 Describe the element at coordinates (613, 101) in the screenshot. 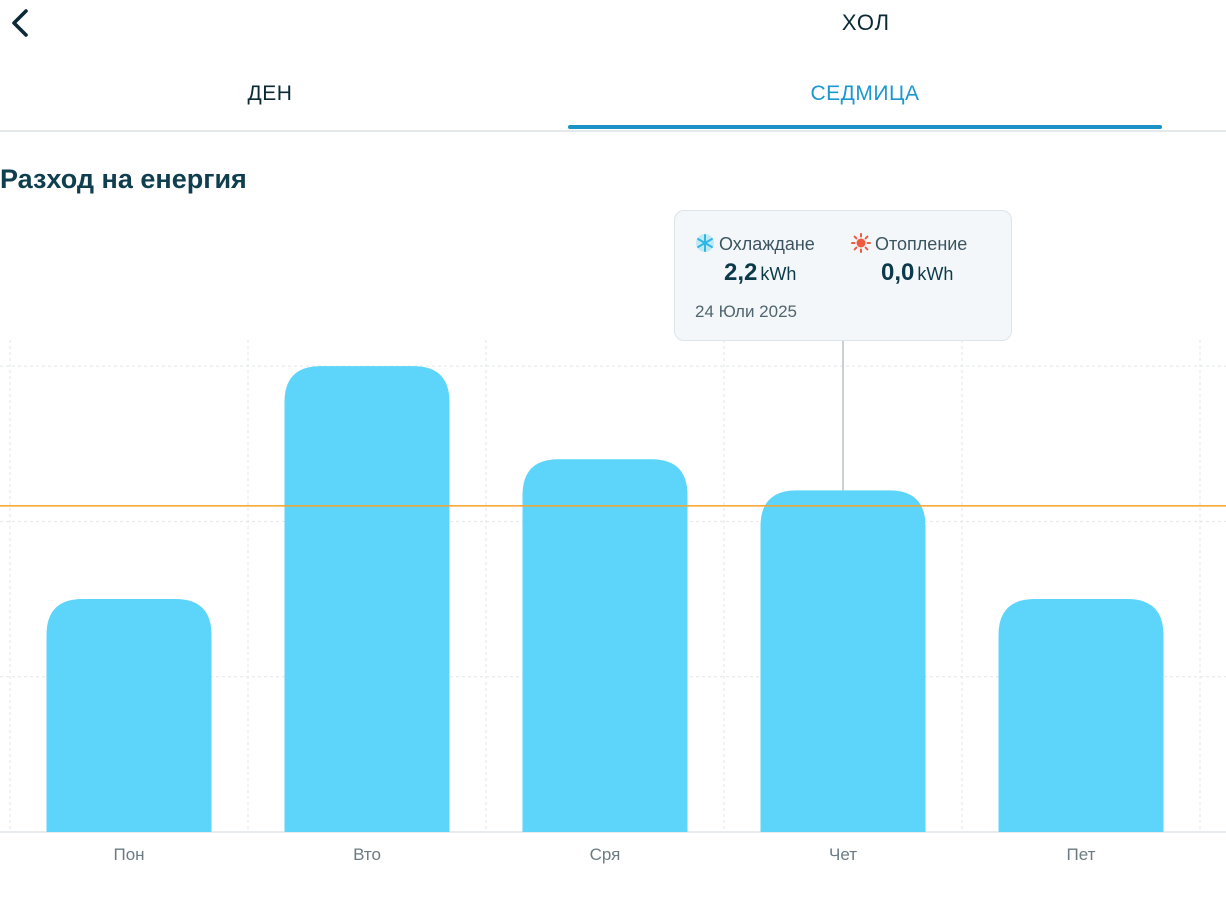

I see `period-tabs: ДЕН СЕДМИЦА` at that location.